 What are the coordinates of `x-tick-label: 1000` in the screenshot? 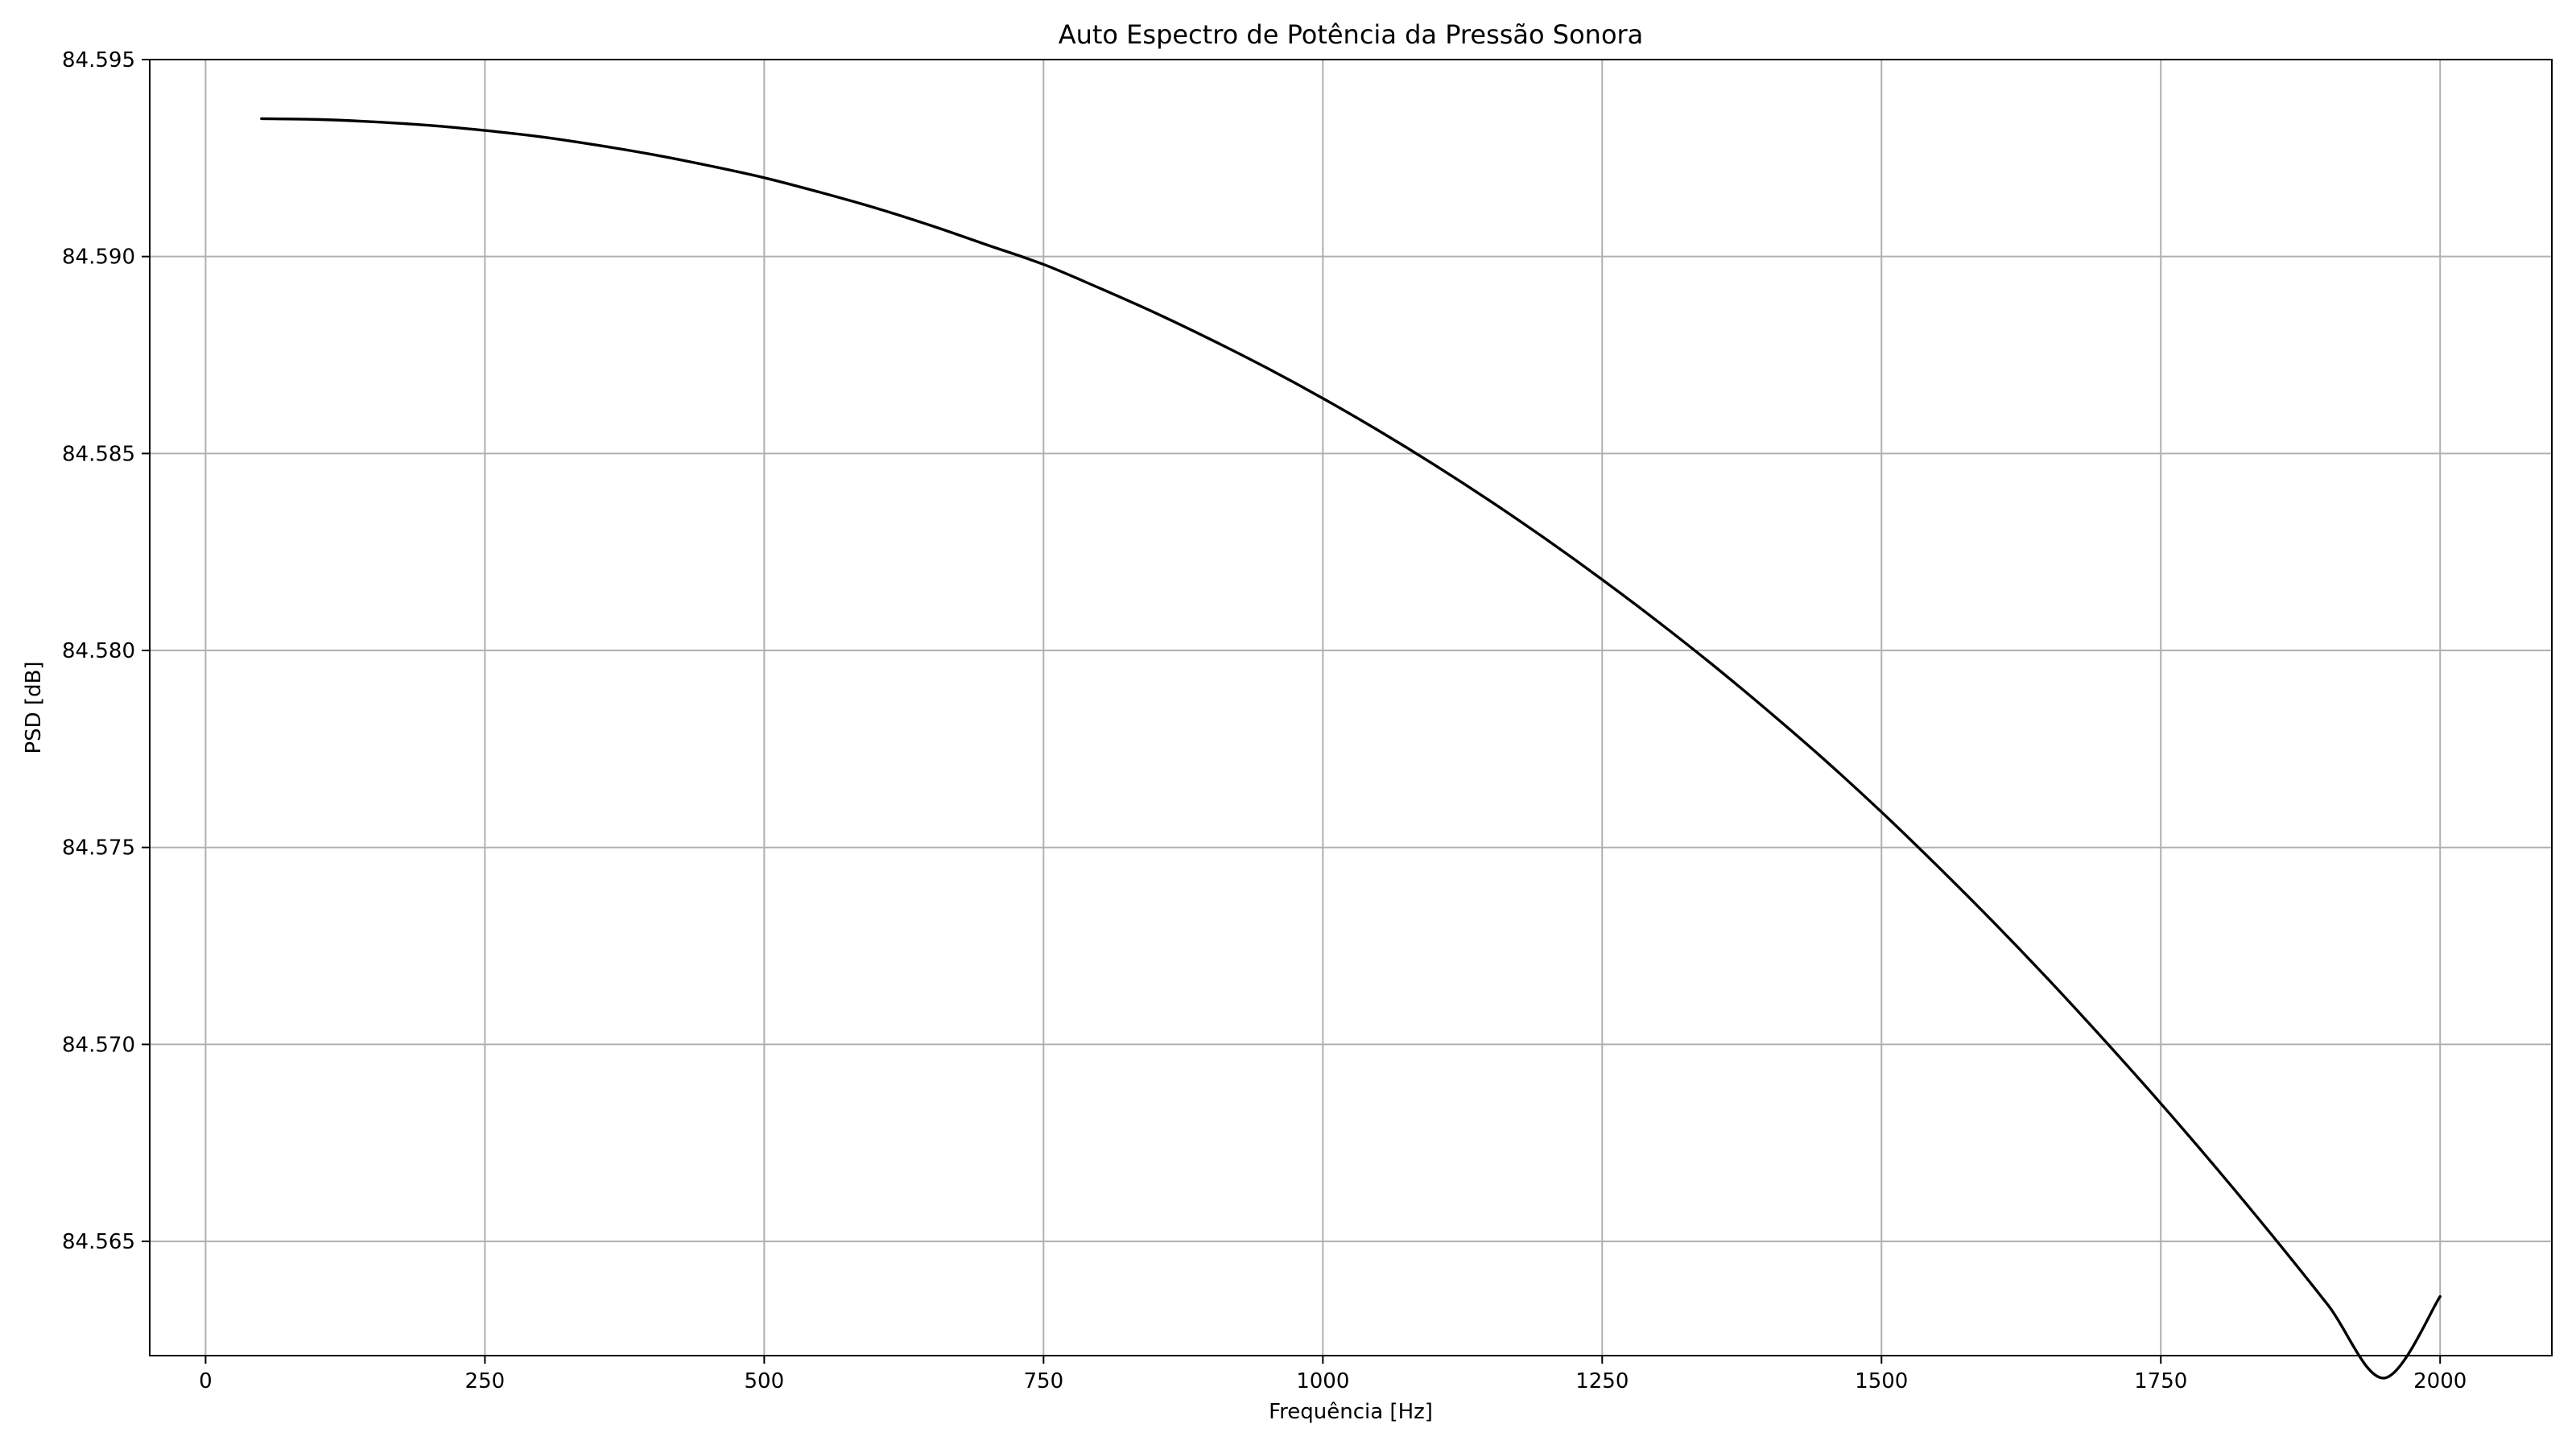 It's located at (1322, 1381).